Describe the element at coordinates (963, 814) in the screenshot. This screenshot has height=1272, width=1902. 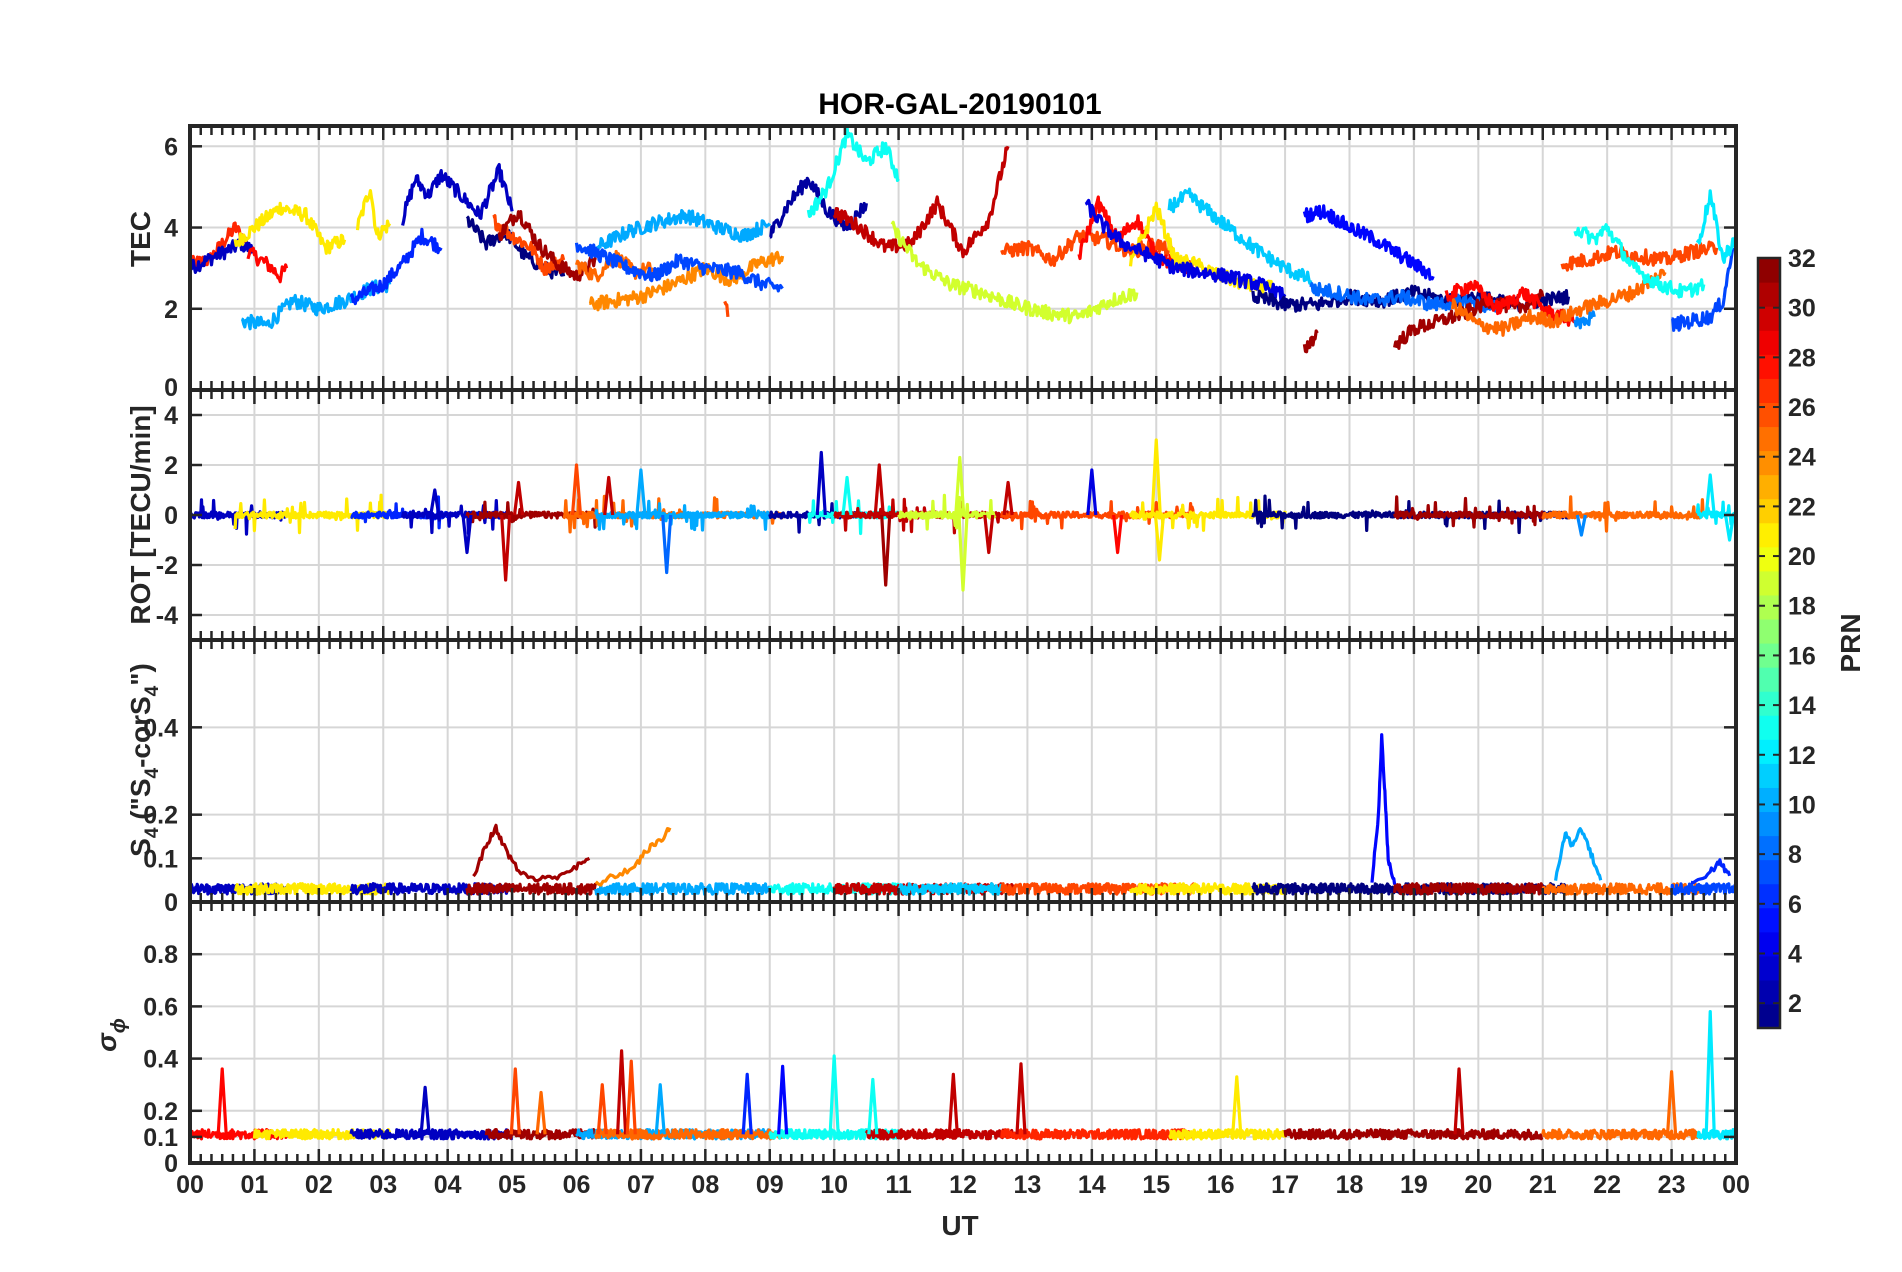
I see `series-s4` at that location.